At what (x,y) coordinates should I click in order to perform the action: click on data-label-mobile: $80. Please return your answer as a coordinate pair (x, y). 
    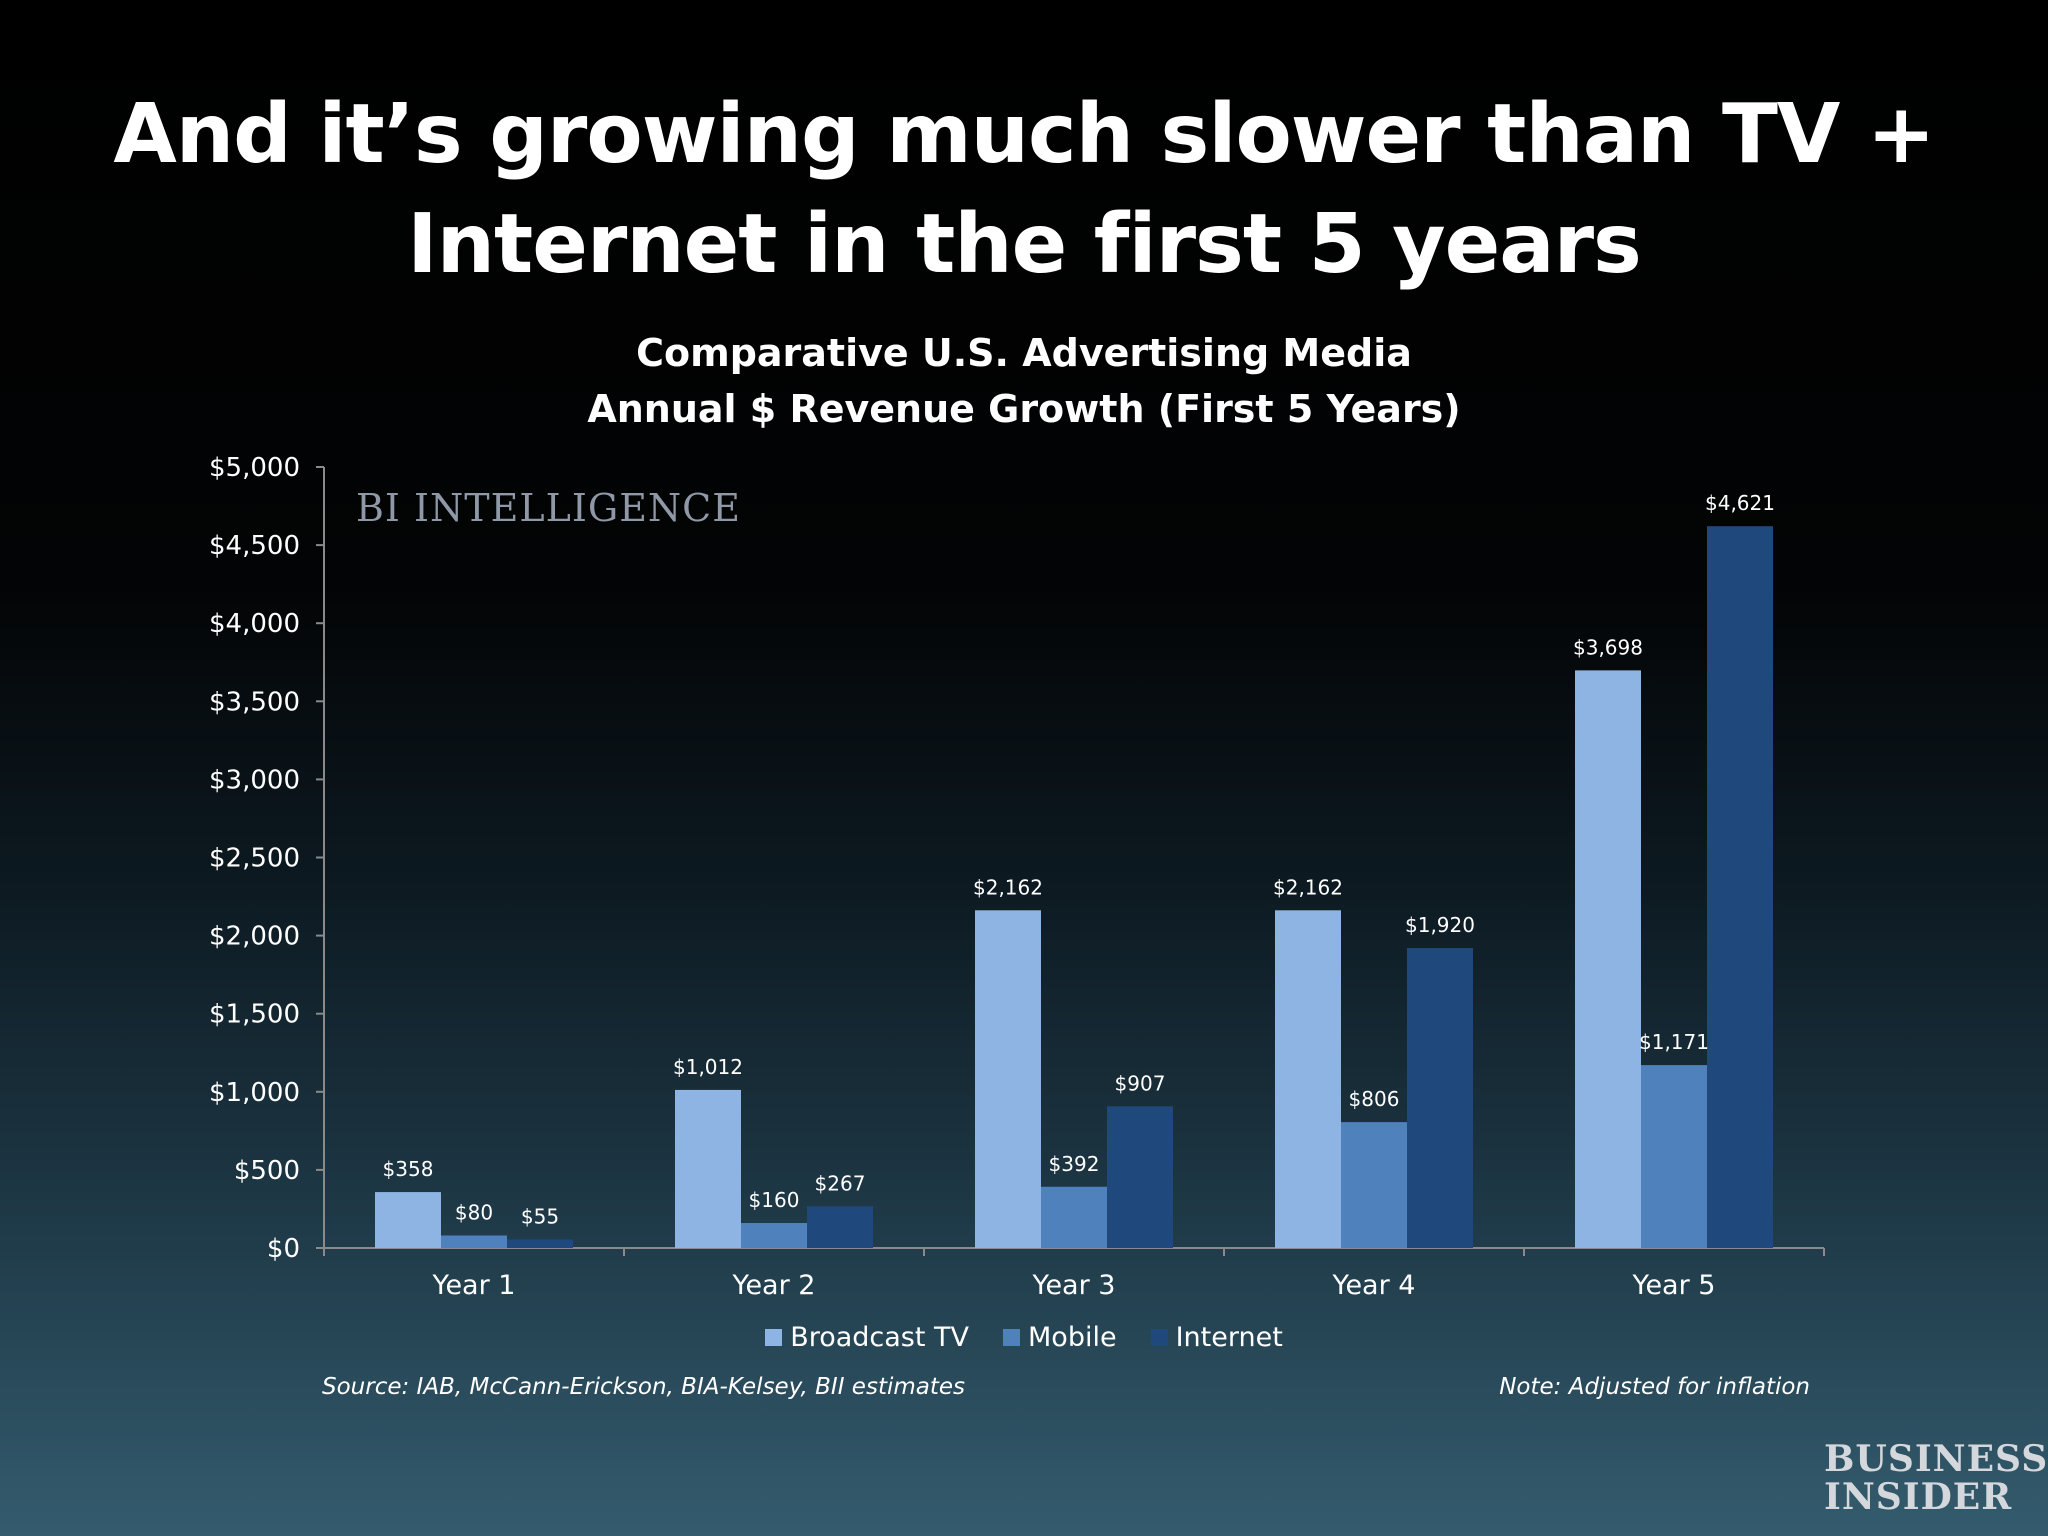
    Looking at the image, I should click on (474, 1213).